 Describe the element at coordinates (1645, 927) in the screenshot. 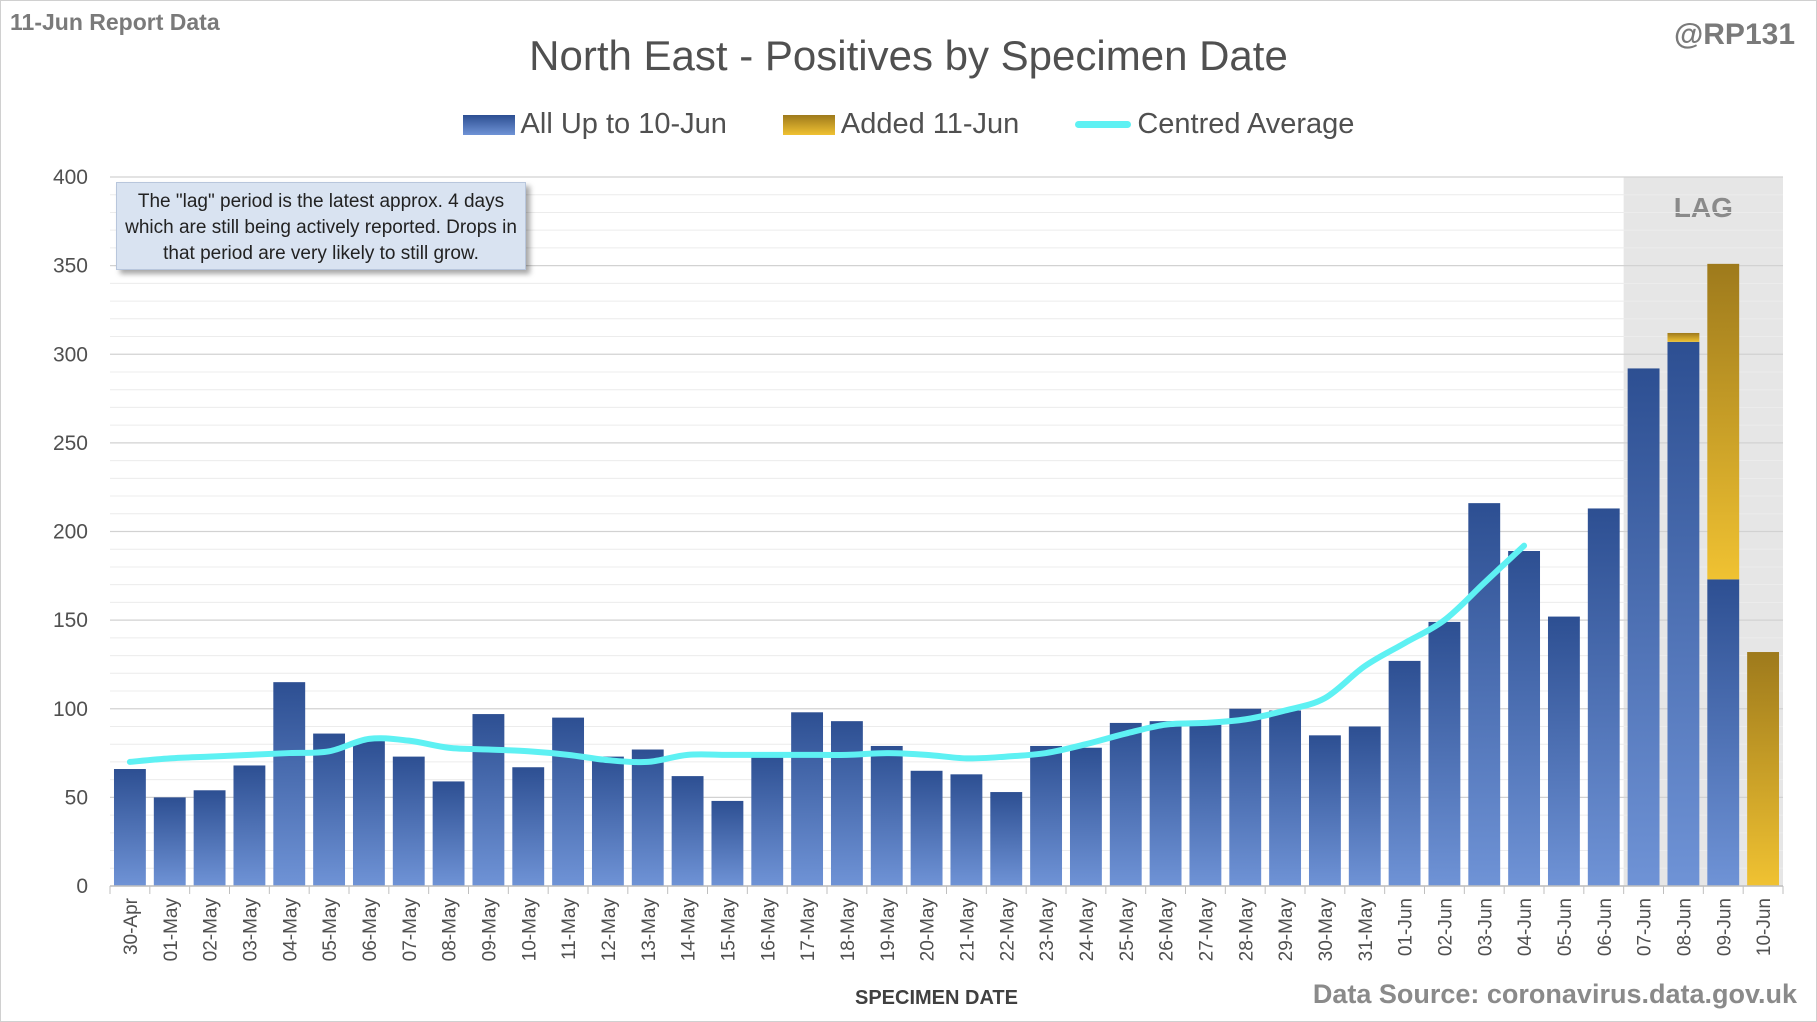

I see `x-tick-label: 07-Jun` at that location.